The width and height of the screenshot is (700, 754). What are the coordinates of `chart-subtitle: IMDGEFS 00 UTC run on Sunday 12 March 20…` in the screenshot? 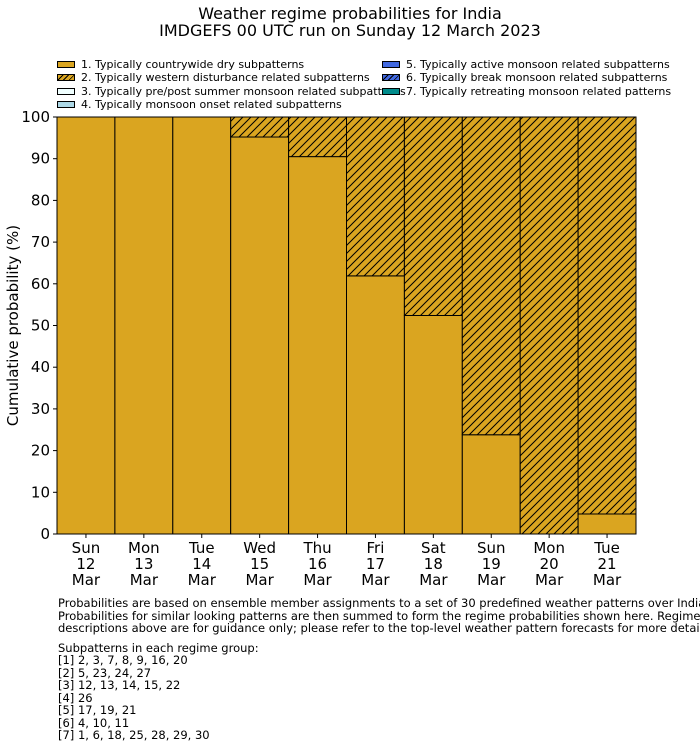 It's located at (350, 30).